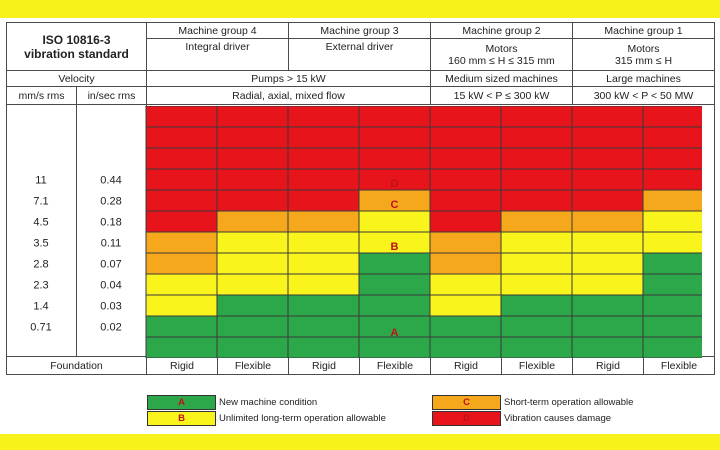 This screenshot has width=720, height=450. I want to click on velocity-mm-tick: 2.3, so click(40, 286).